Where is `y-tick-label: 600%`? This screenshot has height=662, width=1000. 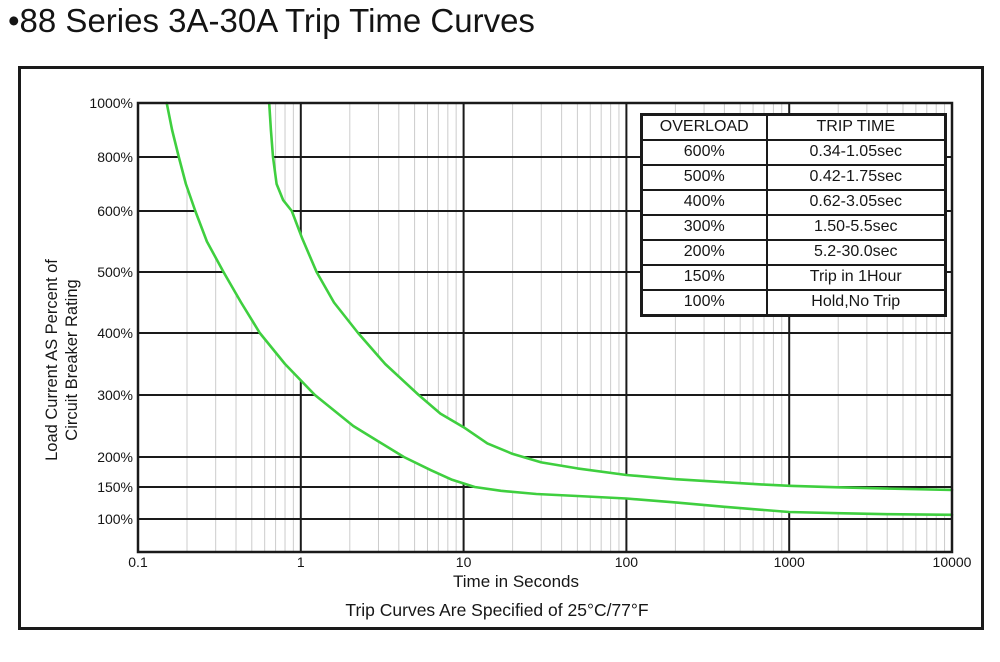
y-tick-label: 600% is located at coordinates (115, 211).